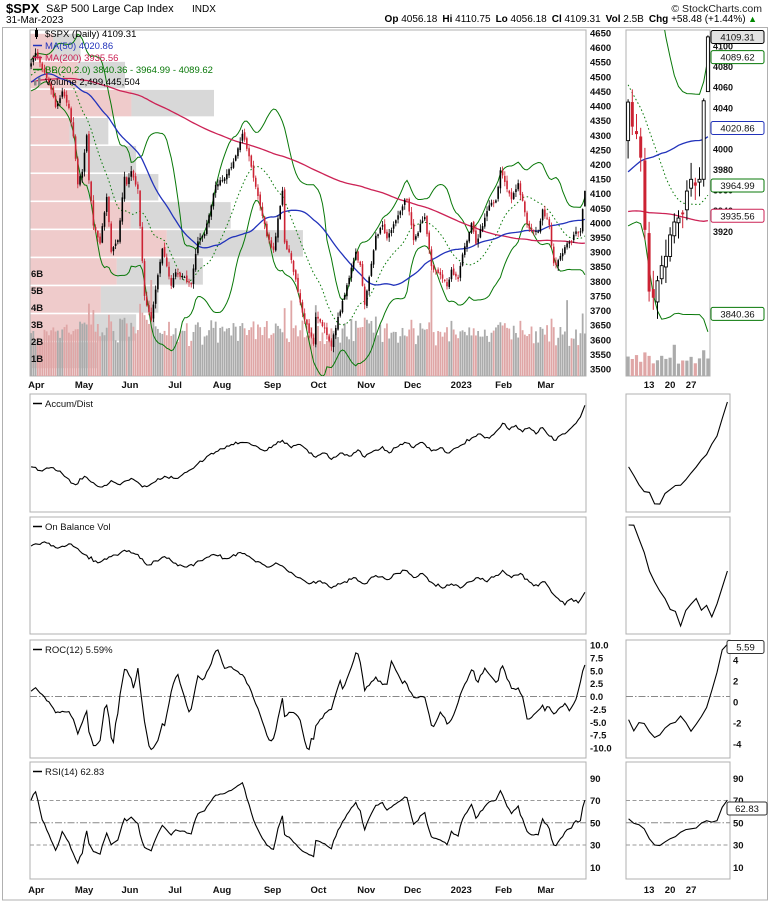 This screenshot has width=770, height=902. What do you see at coordinates (736, 661) in the screenshot?
I see `roc-mini-axis-label: 4` at bounding box center [736, 661].